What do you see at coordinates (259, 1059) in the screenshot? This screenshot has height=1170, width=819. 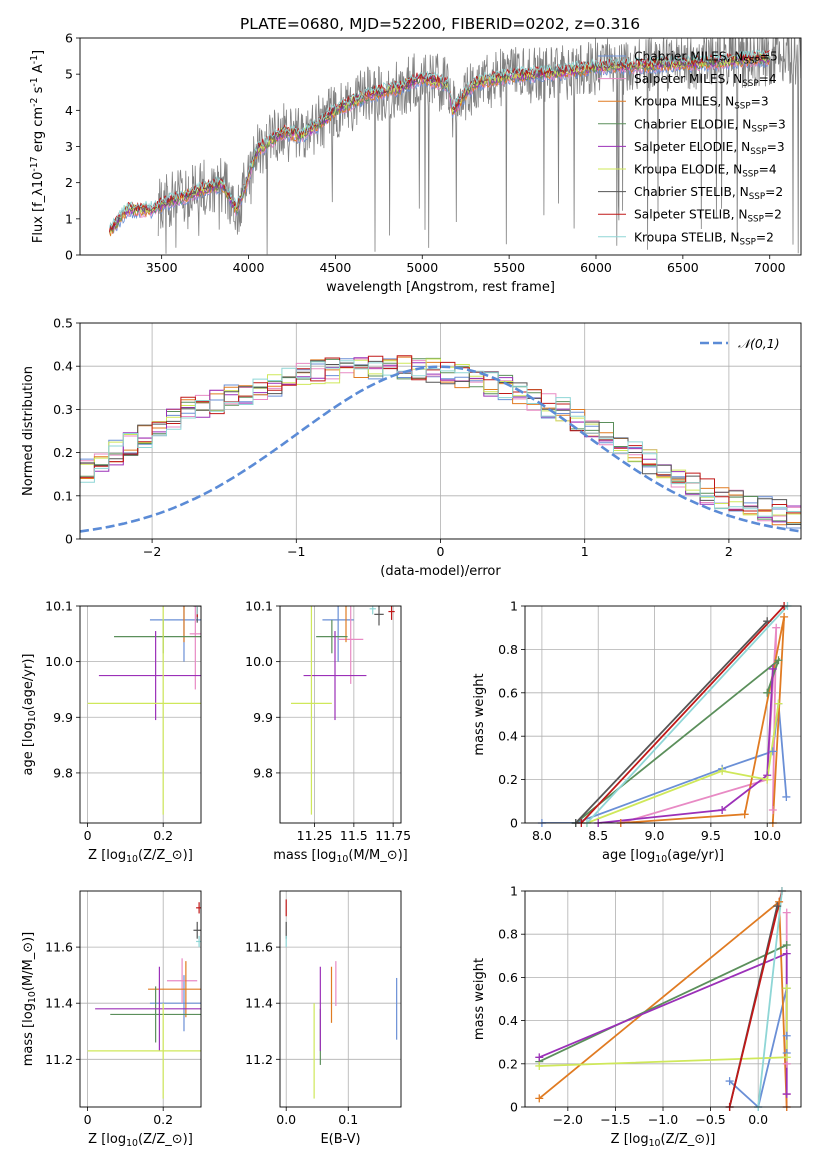 I see `y-tick-label: 11.2` at bounding box center [259, 1059].